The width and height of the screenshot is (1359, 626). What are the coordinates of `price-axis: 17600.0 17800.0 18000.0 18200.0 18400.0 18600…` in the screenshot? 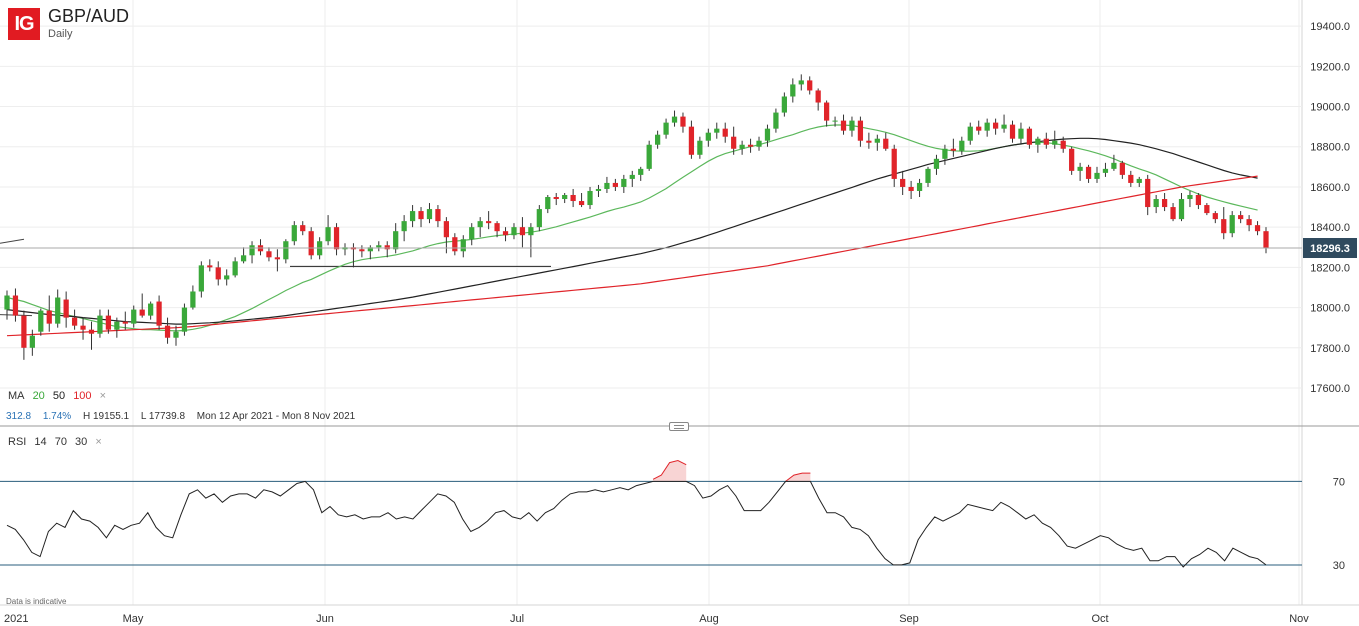 It's located at (1330, 208).